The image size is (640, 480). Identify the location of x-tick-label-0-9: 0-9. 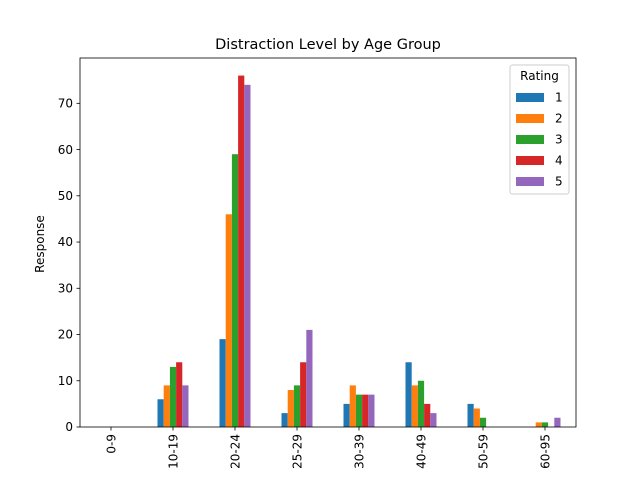
(111, 444).